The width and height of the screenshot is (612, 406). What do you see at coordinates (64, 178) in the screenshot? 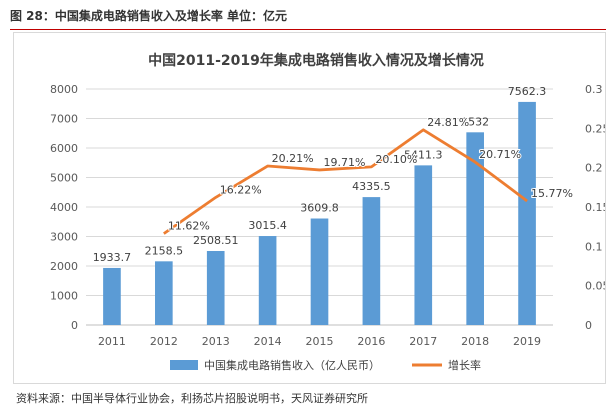
I see `left-axis-tick-label: 5000` at bounding box center [64, 178].